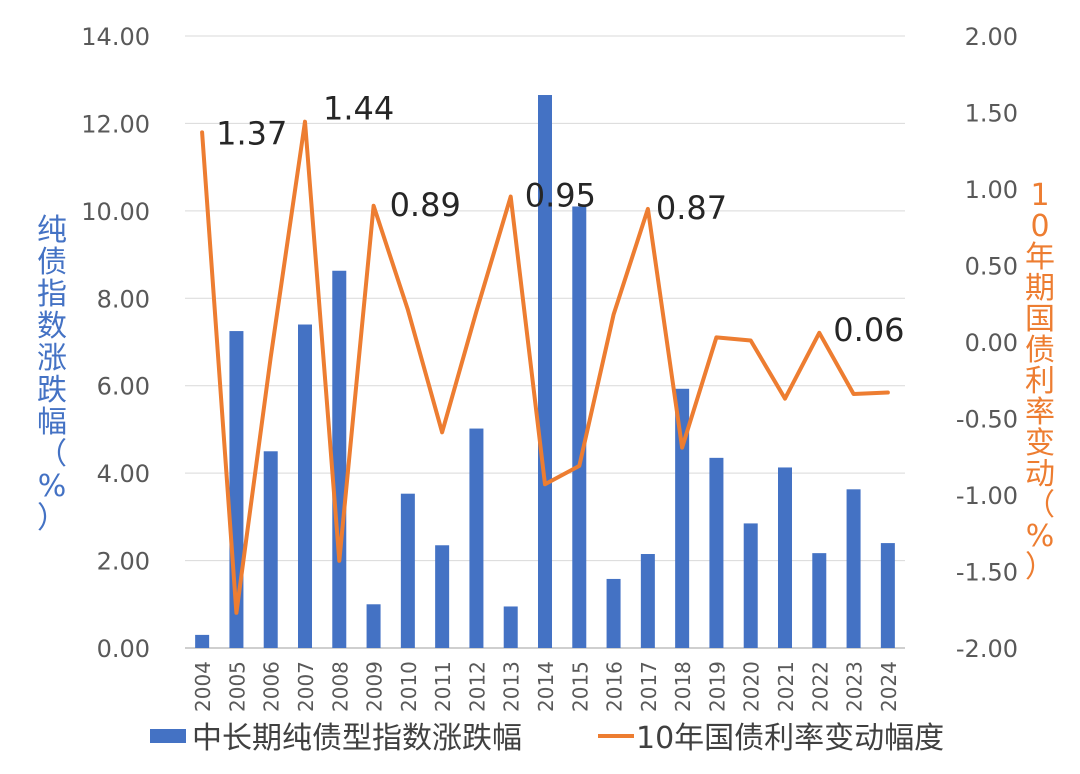  What do you see at coordinates (683, 686) in the screenshot?
I see `x-tick-label: 2018` at bounding box center [683, 686].